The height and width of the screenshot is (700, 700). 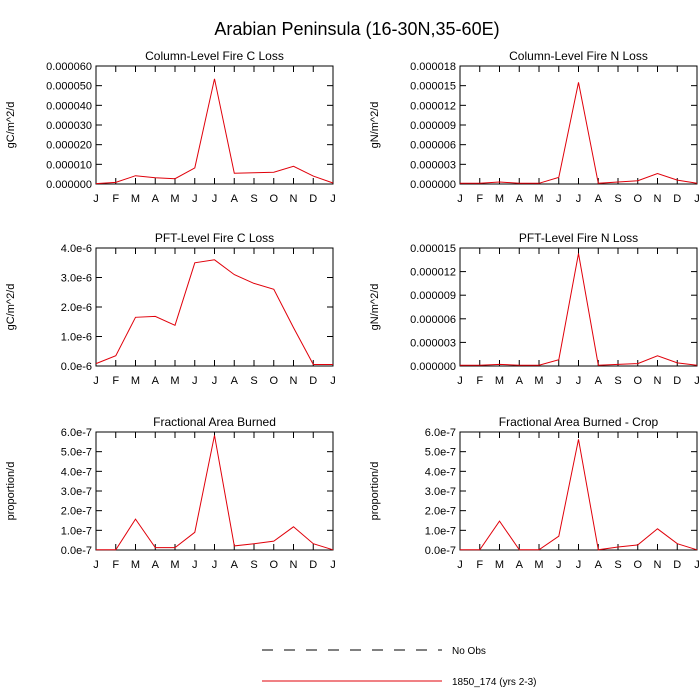 What do you see at coordinates (214, 422) in the screenshot?
I see `panel-title: Fractional Area Burned` at bounding box center [214, 422].